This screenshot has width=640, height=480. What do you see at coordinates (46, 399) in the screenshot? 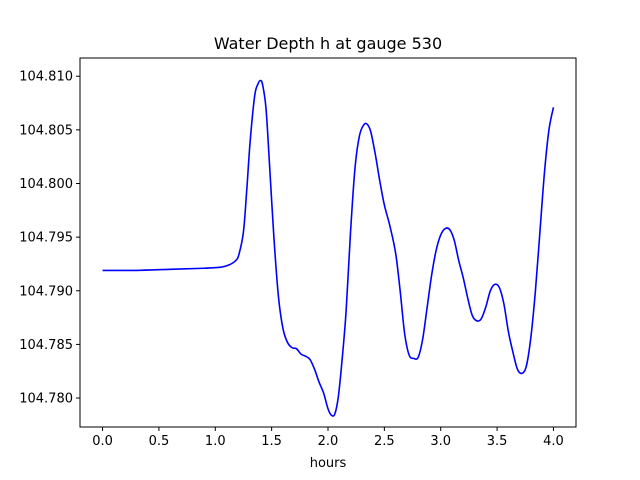
I see `y-tick-label: 104.780` at bounding box center [46, 399].